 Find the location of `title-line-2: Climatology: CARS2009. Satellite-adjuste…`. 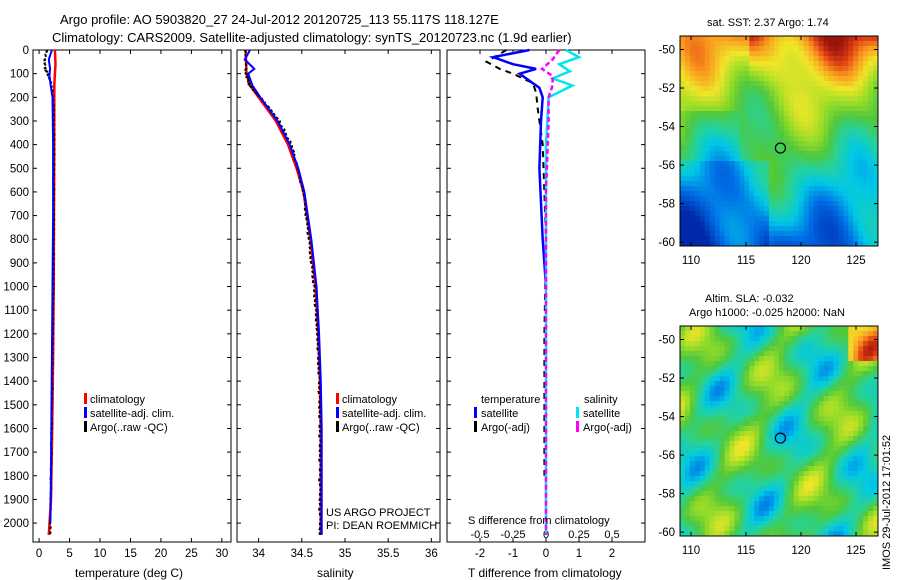

title-line-2: Climatology: CARS2009. Satellite-adjuste… is located at coordinates (312, 37).